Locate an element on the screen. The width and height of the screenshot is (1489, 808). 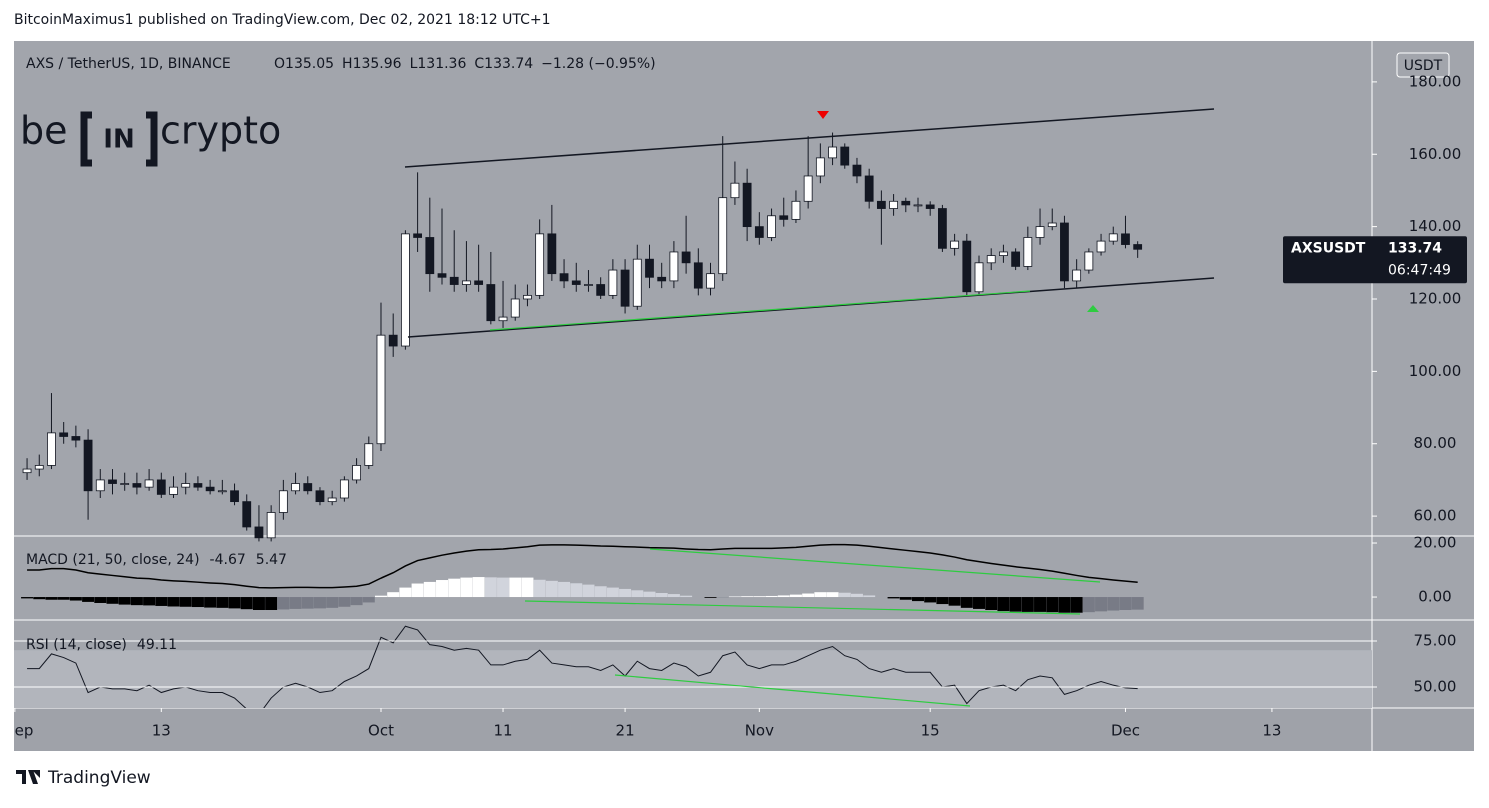
y-tick-label: 60.00 is located at coordinates (1435, 516).